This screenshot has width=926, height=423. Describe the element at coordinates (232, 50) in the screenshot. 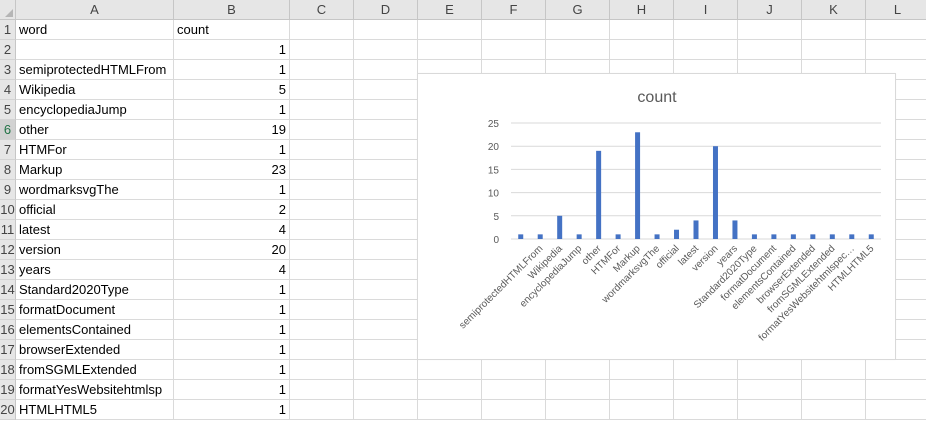

I see `cell-b2: 1` at that location.